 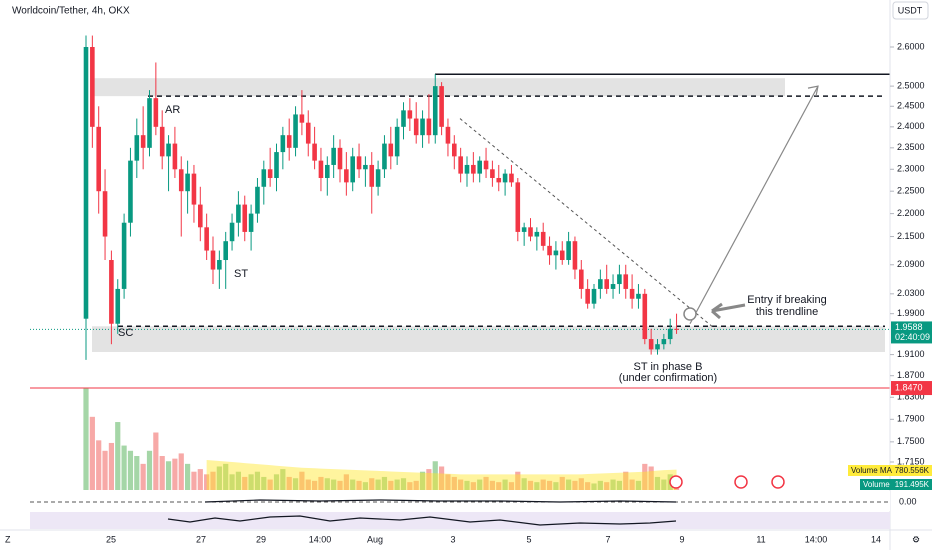 What do you see at coordinates (754, 205) in the screenshot?
I see `projection-arrow` at bounding box center [754, 205].